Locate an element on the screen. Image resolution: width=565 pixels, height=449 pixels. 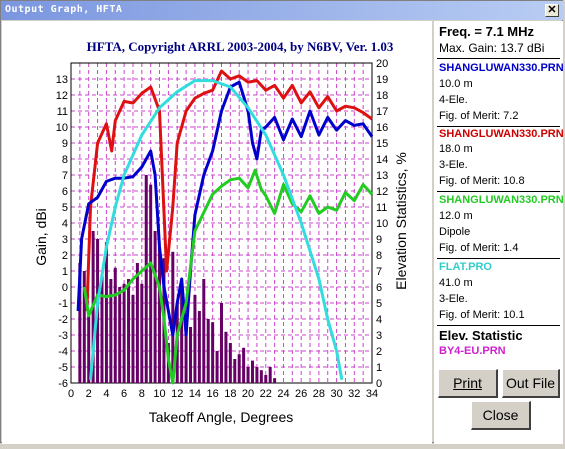
close-button: Close is located at coordinates (501, 415).